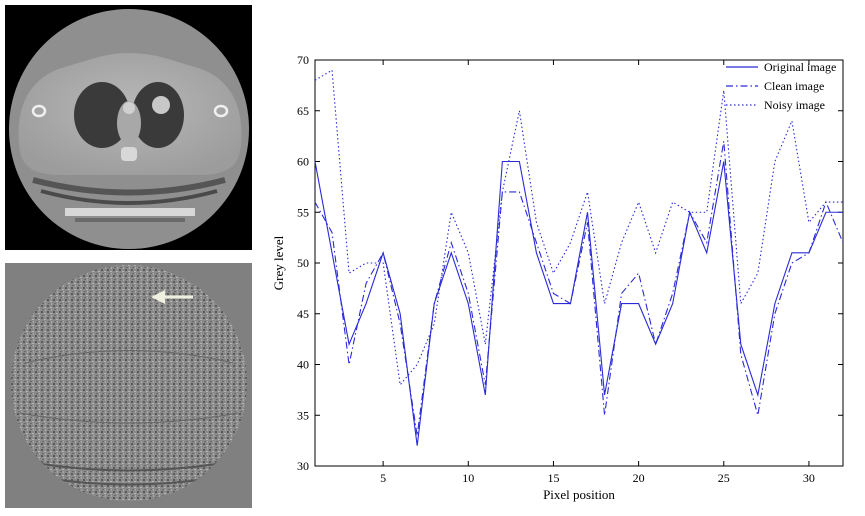  I want to click on y-tick-label: 30, so click(303, 466).